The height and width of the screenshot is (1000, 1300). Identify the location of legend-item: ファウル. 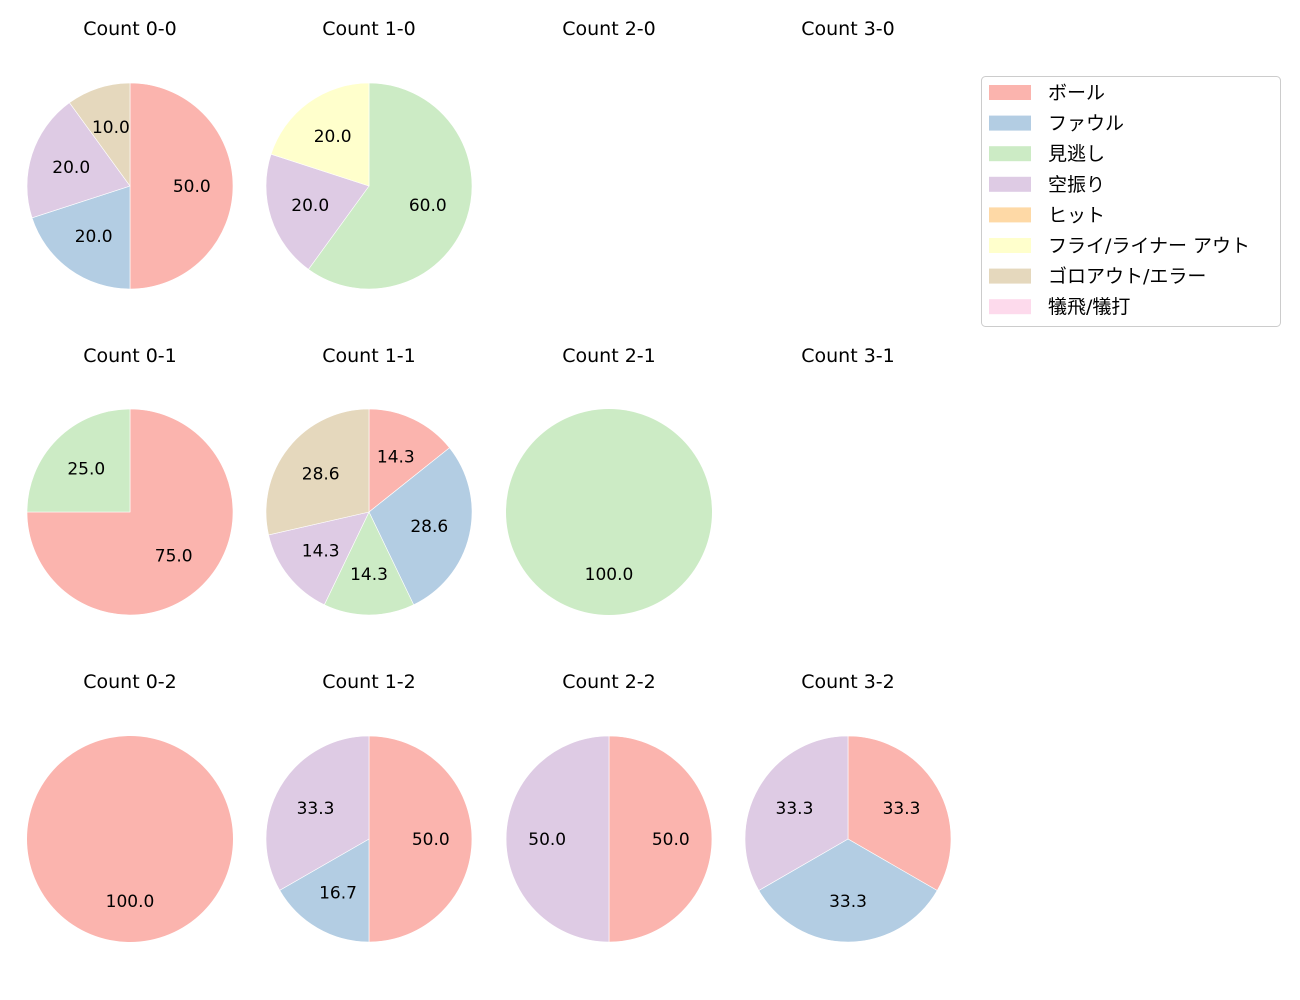
(1056, 124).